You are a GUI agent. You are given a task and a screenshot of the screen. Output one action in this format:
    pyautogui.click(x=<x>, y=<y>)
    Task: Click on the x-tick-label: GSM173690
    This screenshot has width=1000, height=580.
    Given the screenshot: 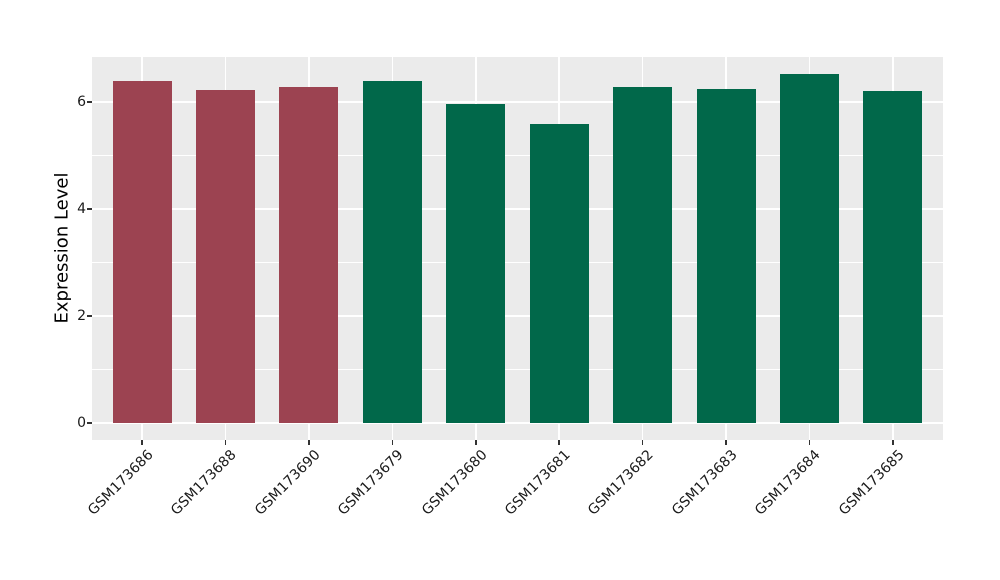 What is the action you would take?
    pyautogui.click(x=287, y=483)
    